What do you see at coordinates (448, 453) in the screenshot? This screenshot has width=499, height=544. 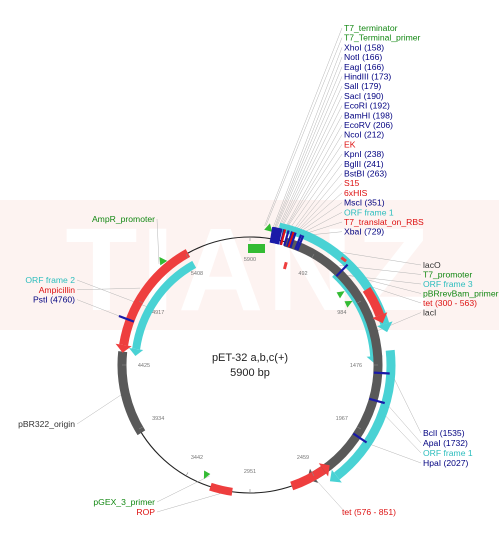 I see `feature-label: ORF frame 1` at bounding box center [448, 453].